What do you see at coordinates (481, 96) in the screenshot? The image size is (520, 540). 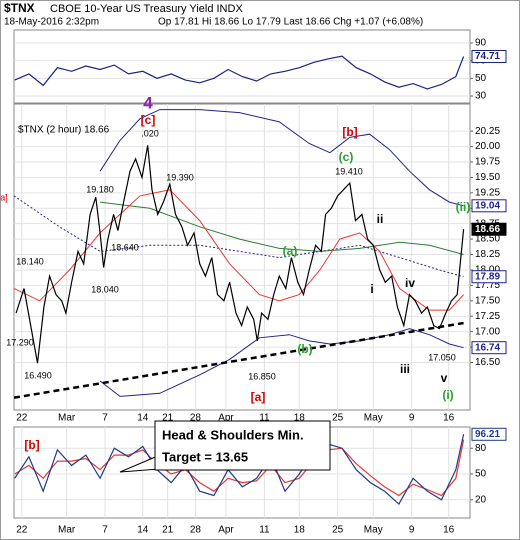 I see `y-tick-label: 30` at bounding box center [481, 96].